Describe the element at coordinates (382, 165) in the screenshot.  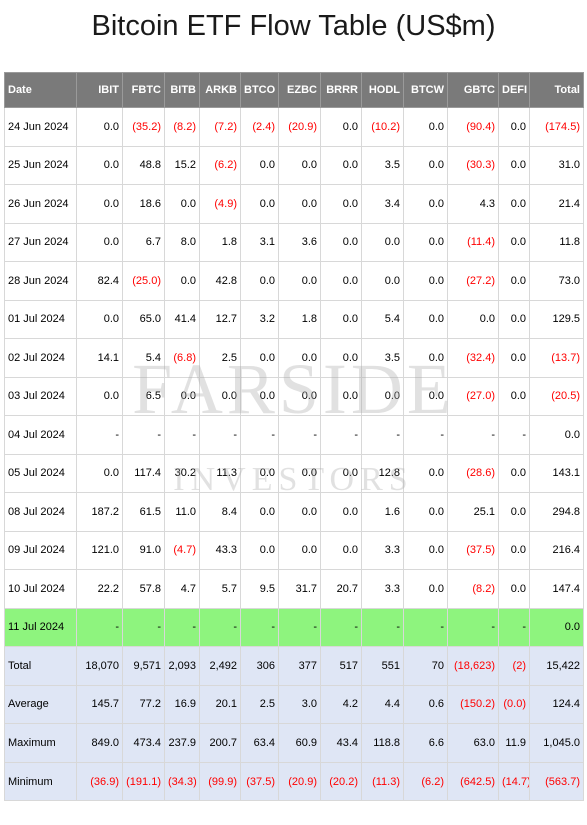
I see `cell-hodl: 3.5` at that location.